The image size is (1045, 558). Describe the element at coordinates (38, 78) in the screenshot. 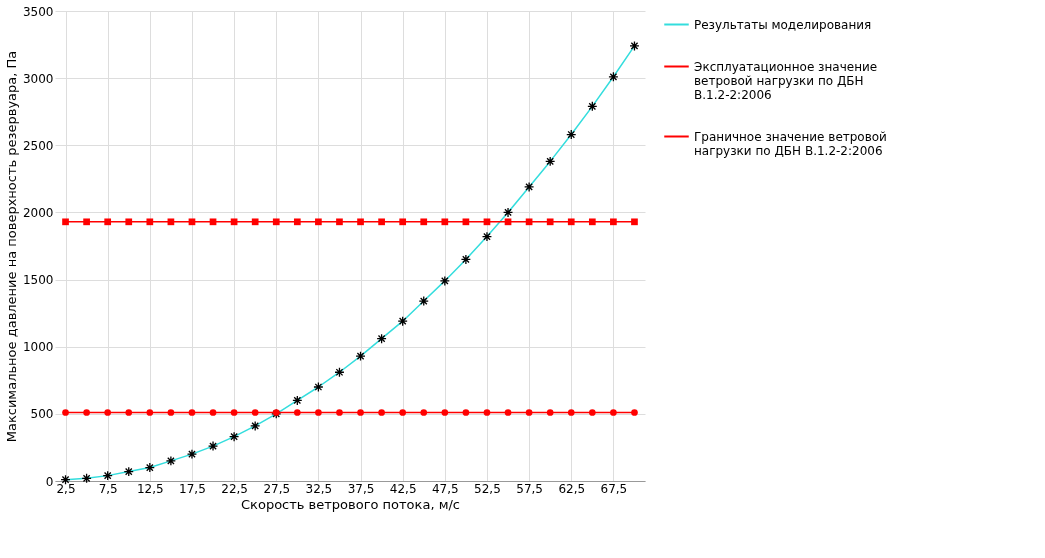

I see `y-tick-label: 3000` at that location.